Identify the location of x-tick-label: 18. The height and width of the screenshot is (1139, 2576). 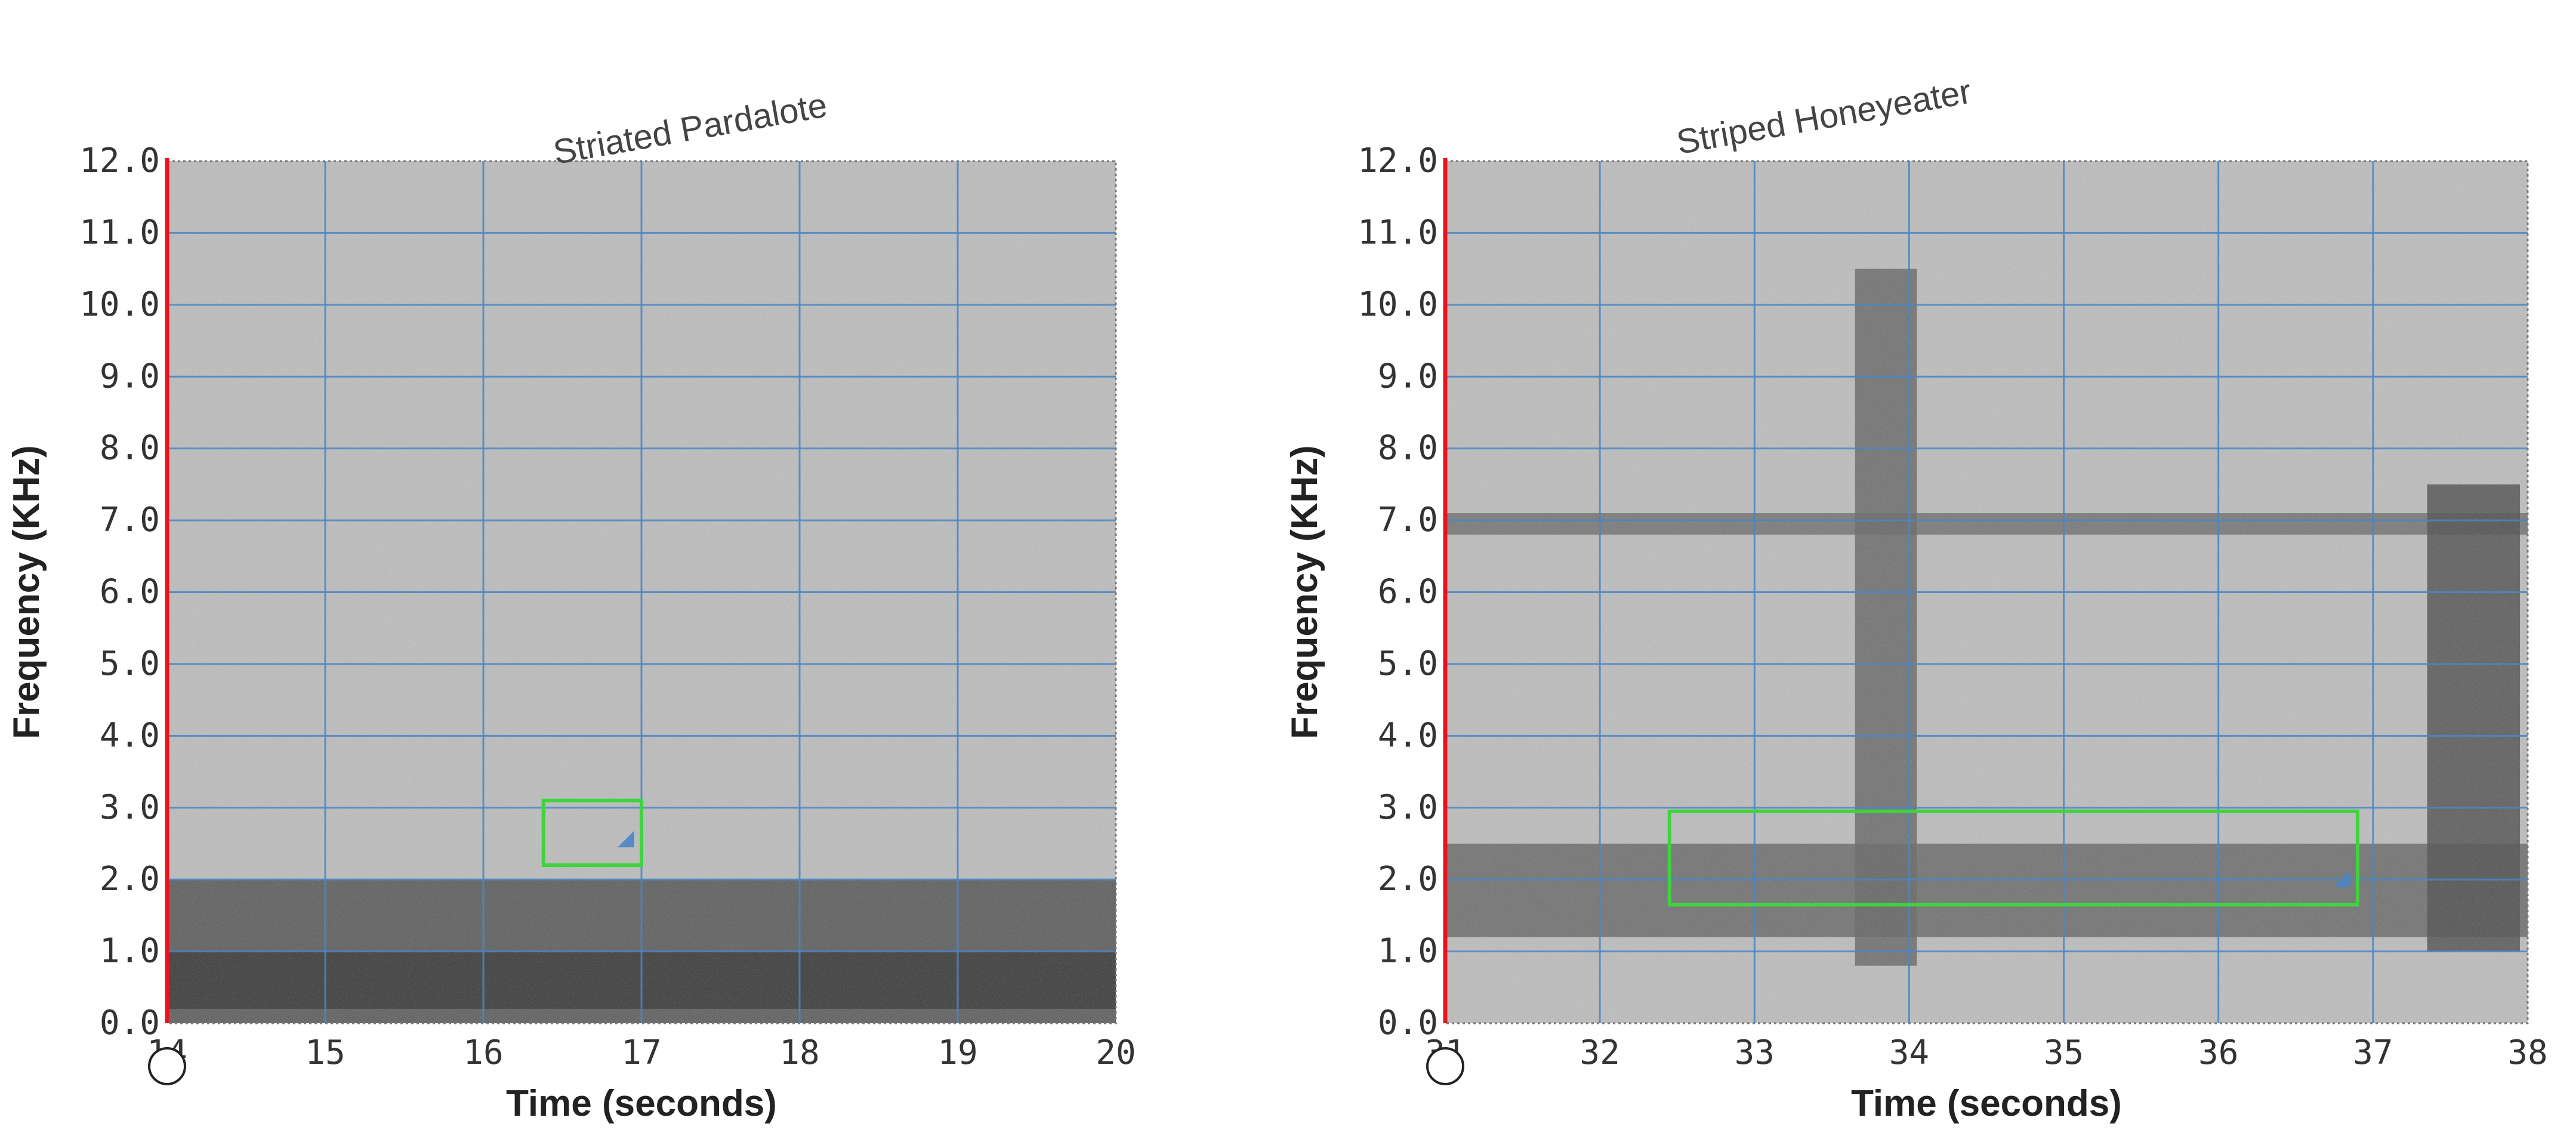
(799, 1052).